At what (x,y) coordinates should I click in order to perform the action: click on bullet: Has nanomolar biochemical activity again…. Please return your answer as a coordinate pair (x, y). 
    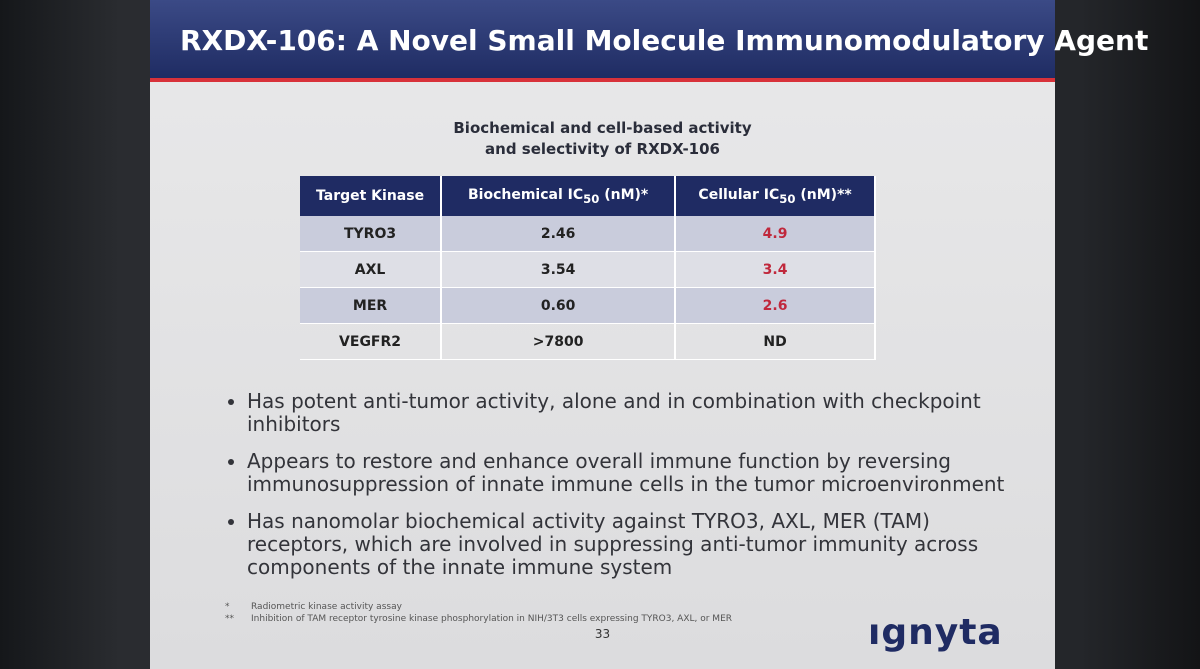
    Looking at the image, I should click on (647, 544).